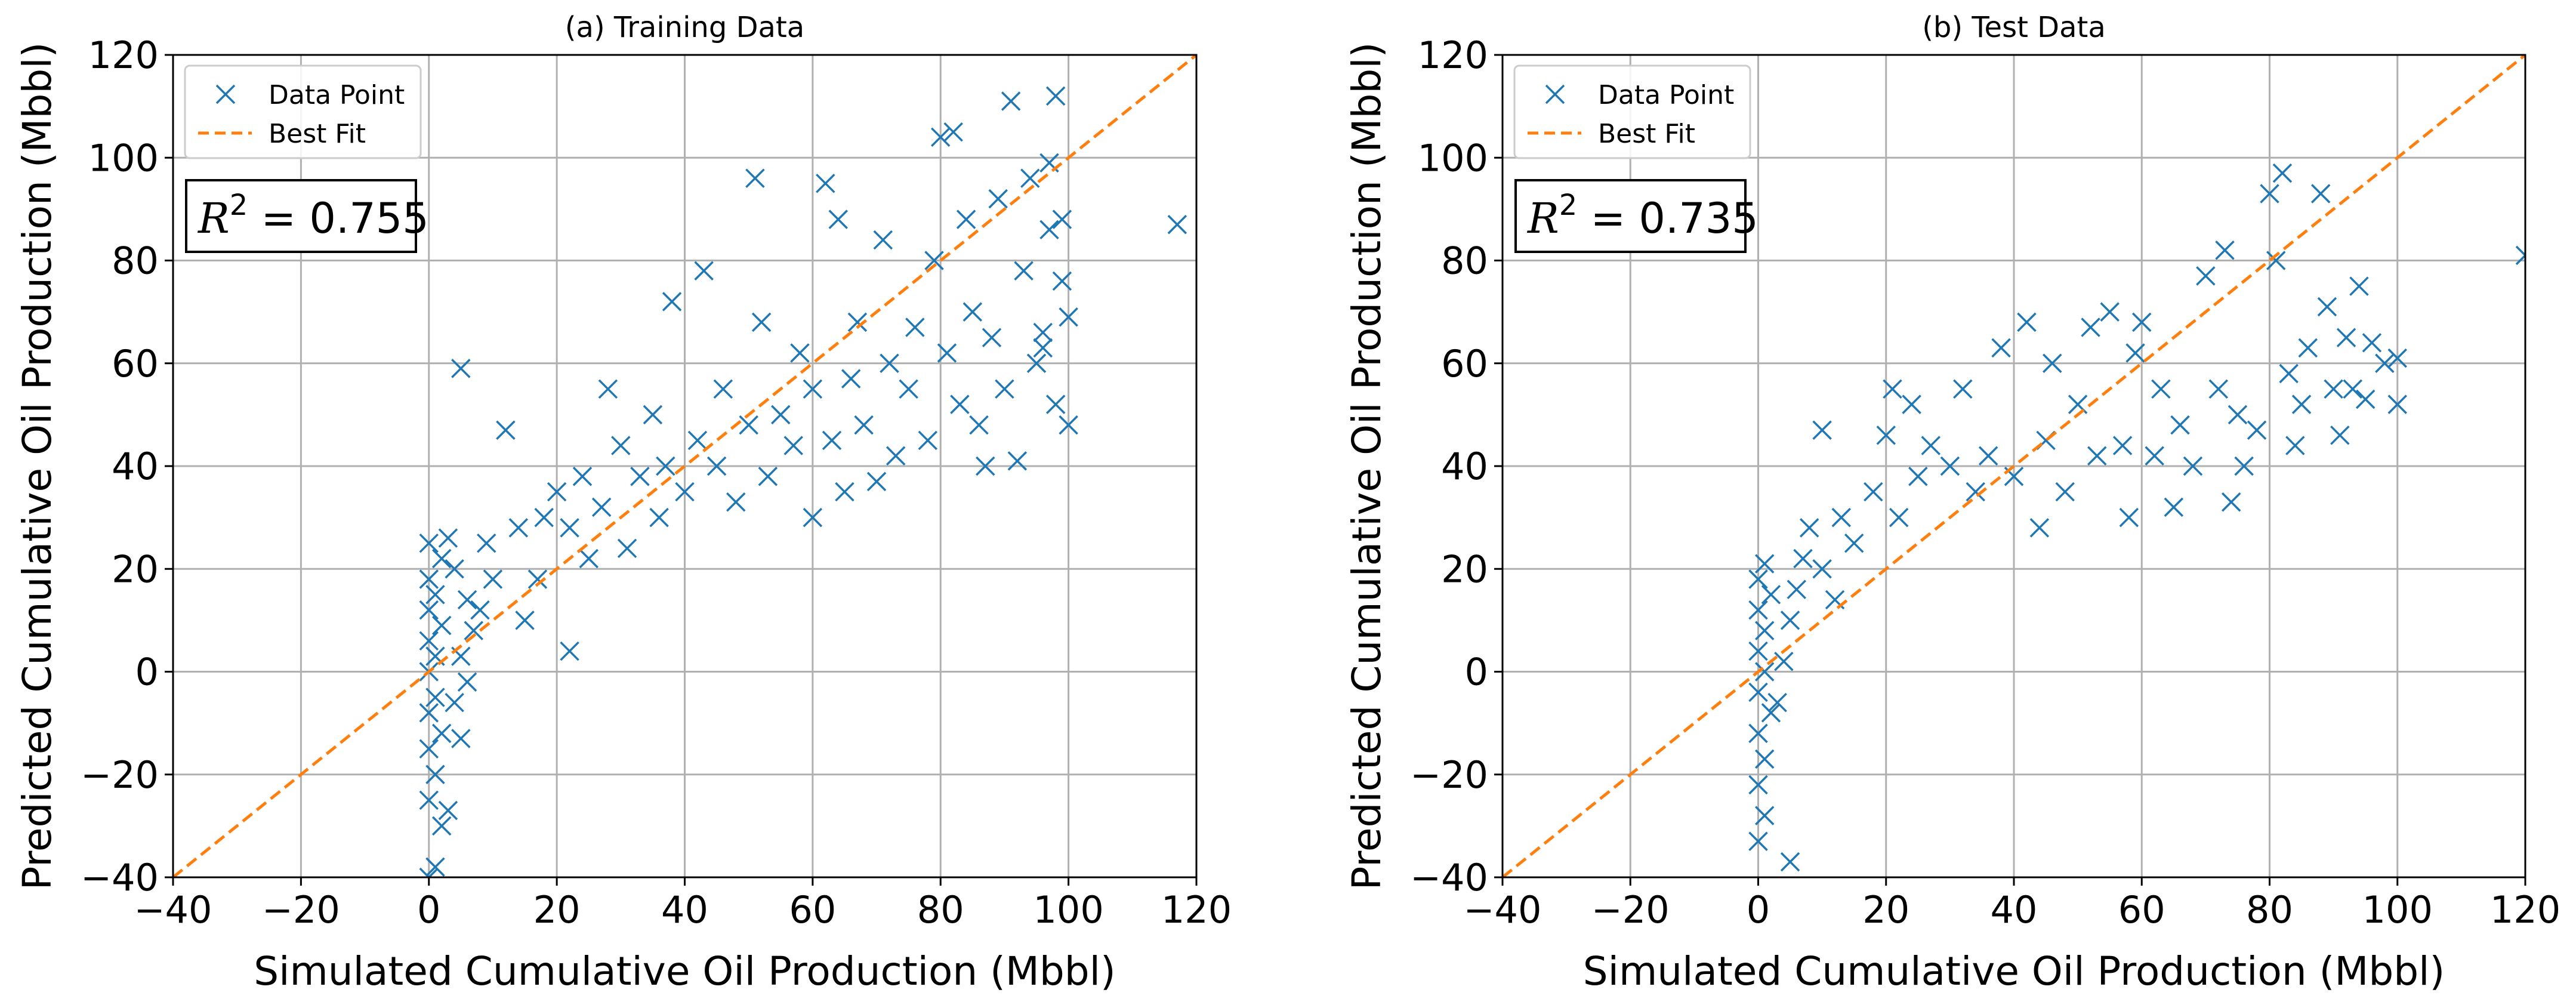  Describe the element at coordinates (120, 775) in the screenshot. I see `chart-0-ytick-label: −20` at that location.